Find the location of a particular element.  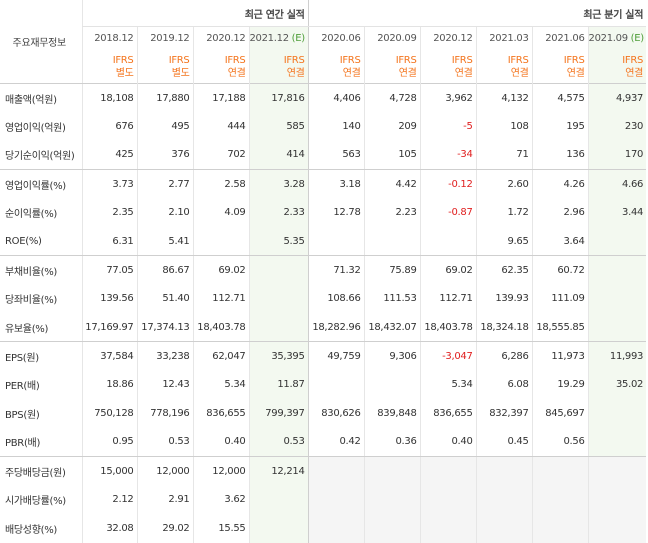

table-cell: 3.28 is located at coordinates (278, 184).